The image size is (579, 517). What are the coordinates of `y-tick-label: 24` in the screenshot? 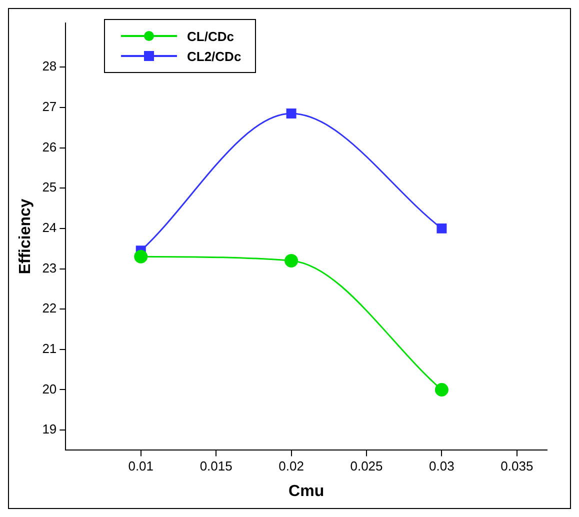 It's located at (49, 228).